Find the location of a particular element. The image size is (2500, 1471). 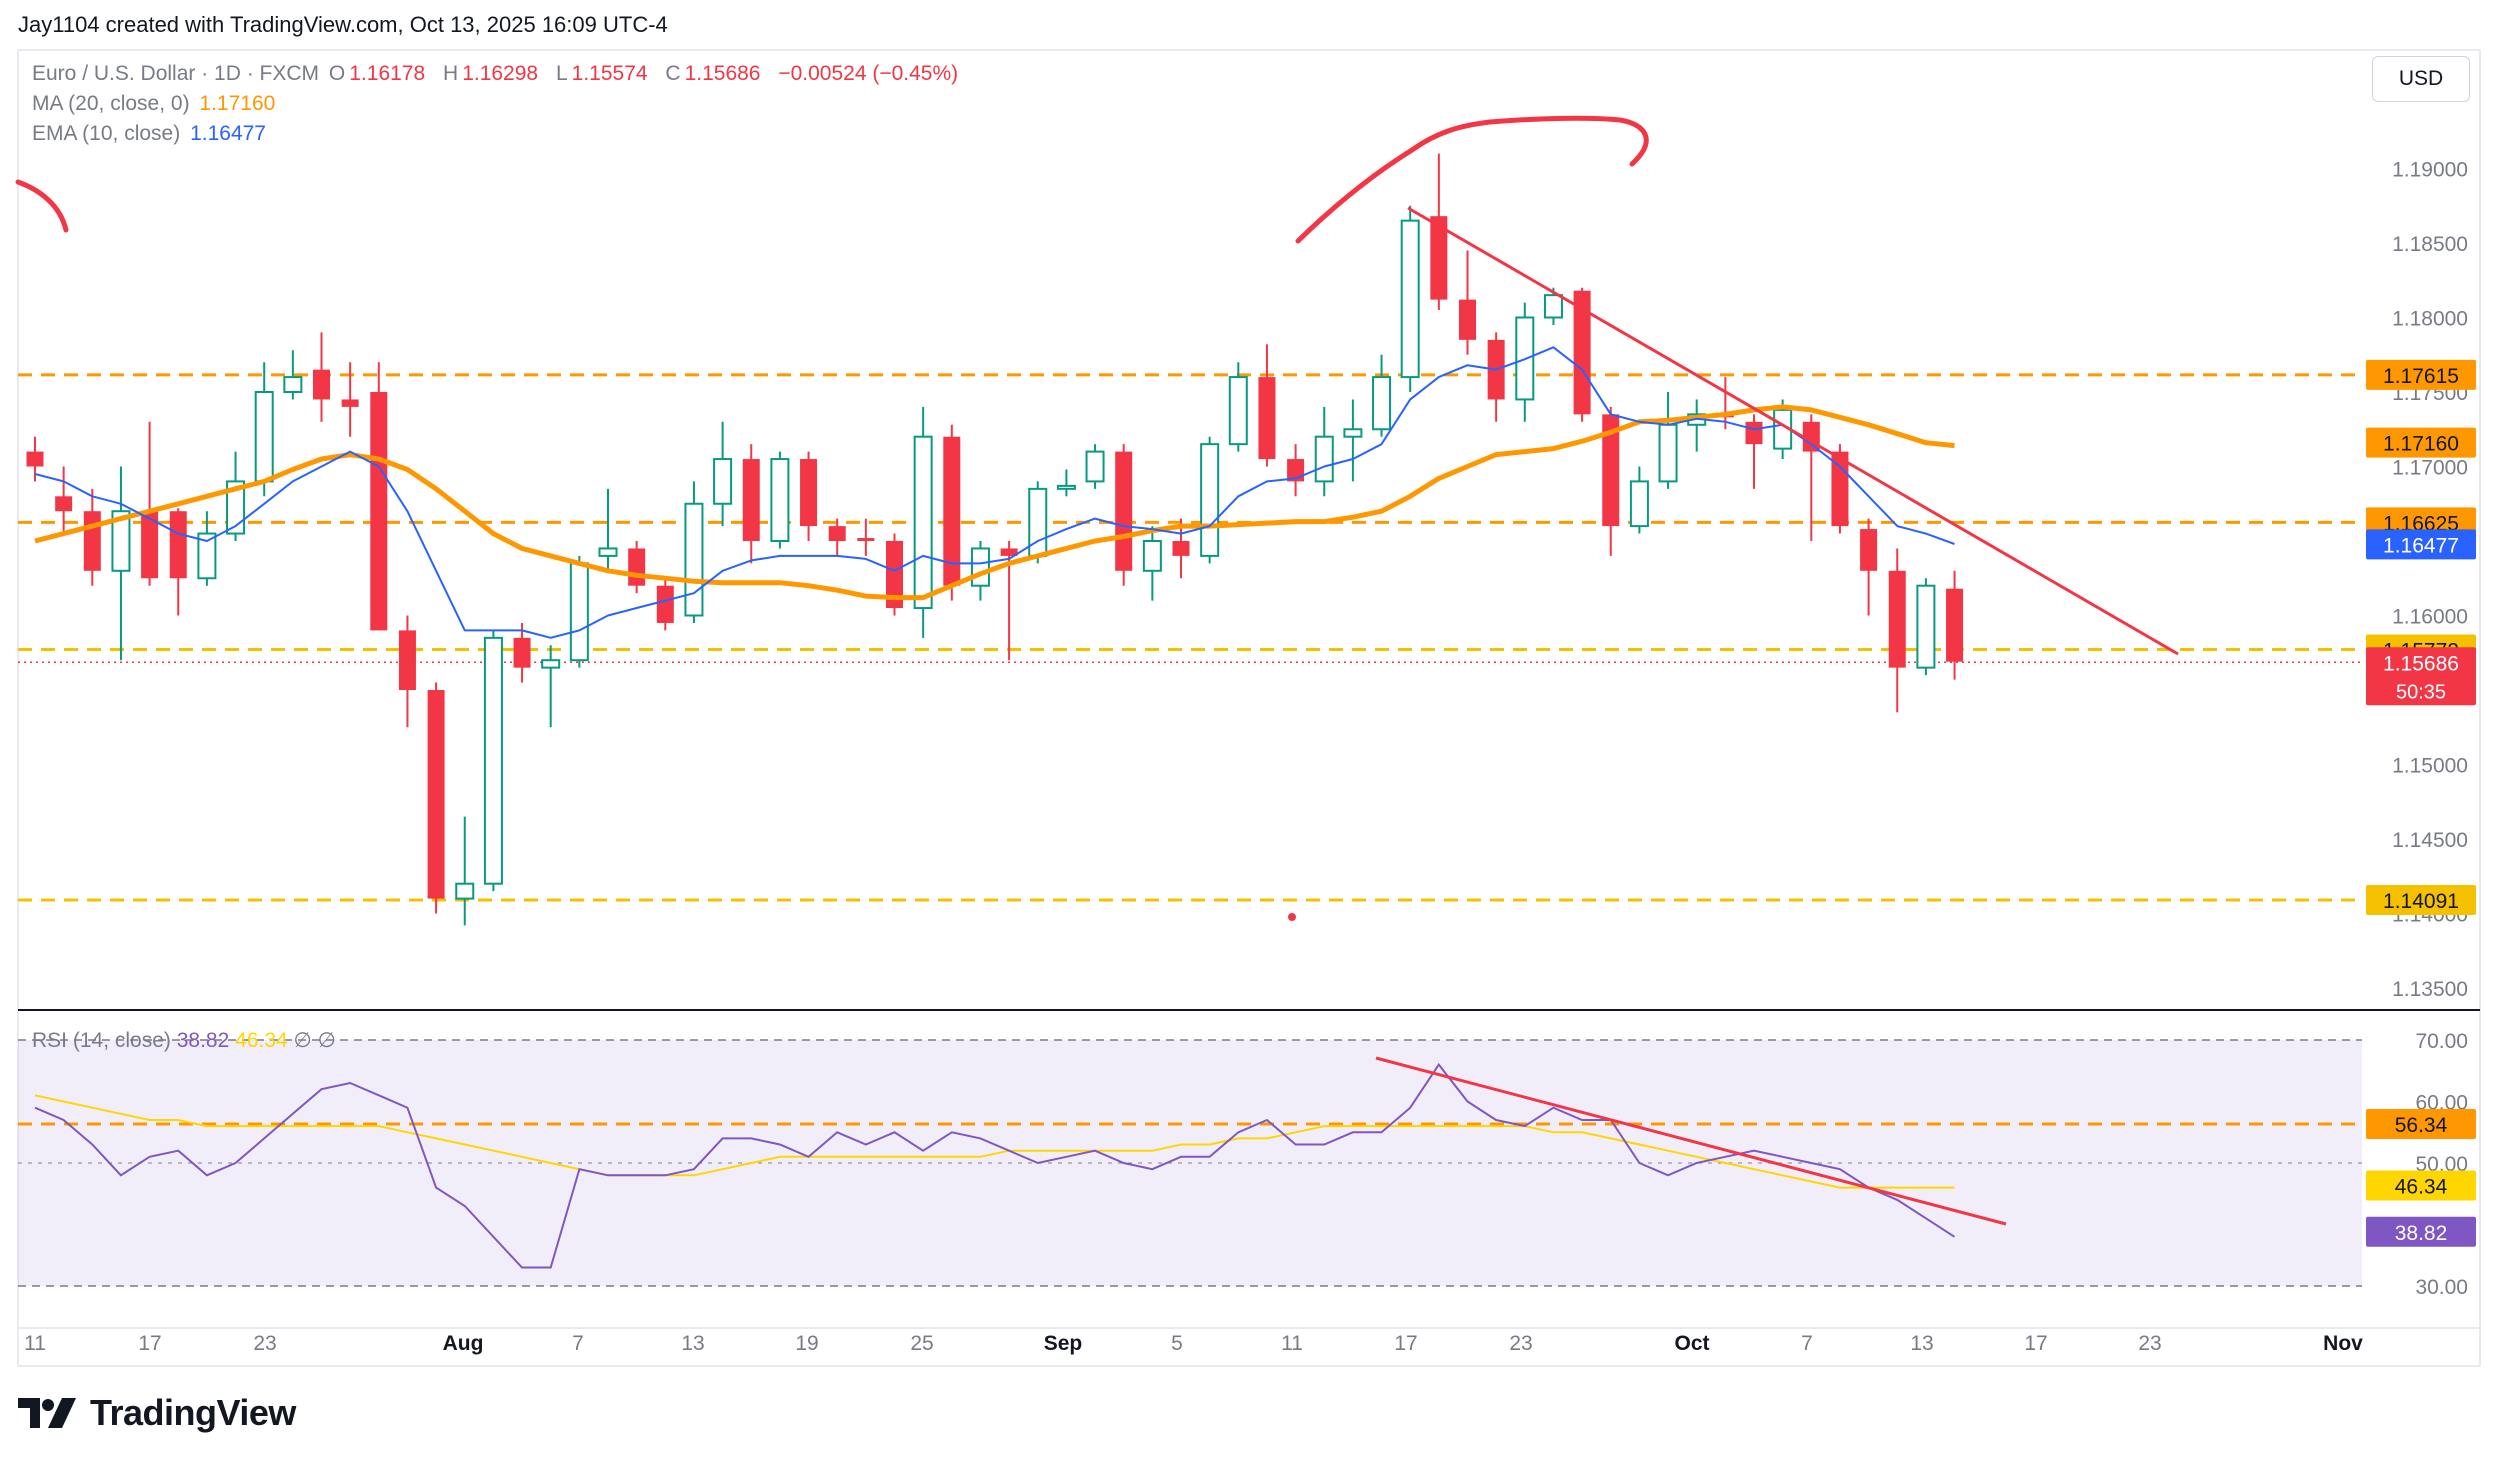

time-tick-label: 25 is located at coordinates (921, 1343).